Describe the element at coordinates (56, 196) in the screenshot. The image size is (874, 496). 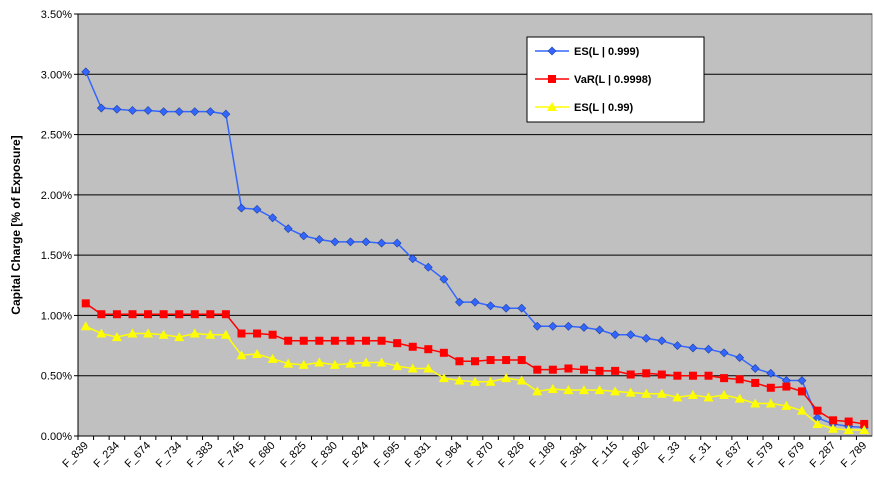
I see `y-tick-label: 2.00%` at that location.